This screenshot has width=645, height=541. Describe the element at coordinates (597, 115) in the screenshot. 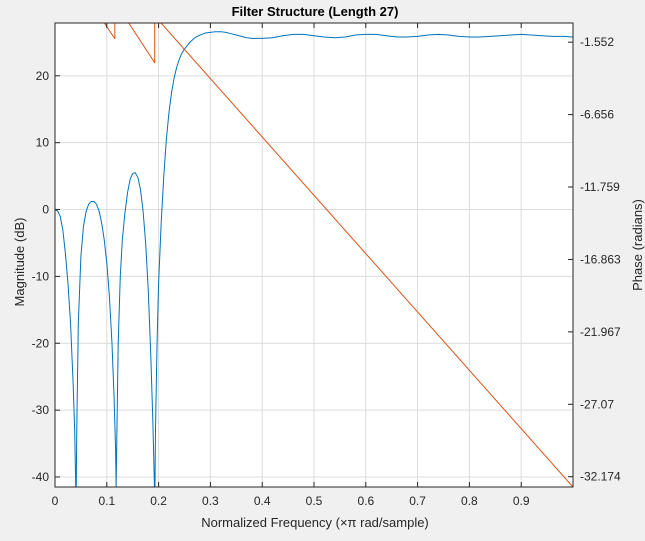

I see `y-tick-label-right: -6.656` at that location.